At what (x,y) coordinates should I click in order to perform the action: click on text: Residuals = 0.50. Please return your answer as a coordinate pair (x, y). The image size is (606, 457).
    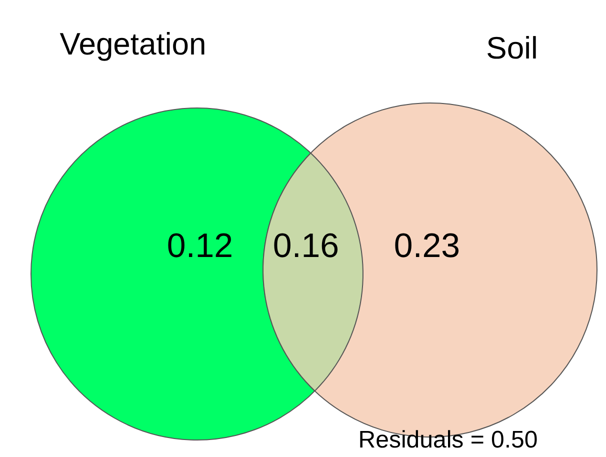
    Looking at the image, I should click on (448, 440).